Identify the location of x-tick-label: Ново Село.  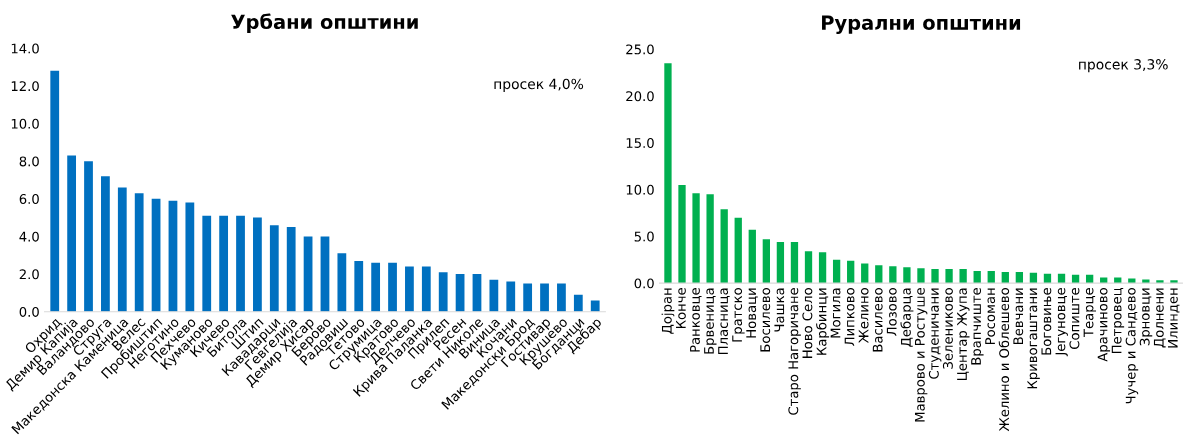
(807, 323).